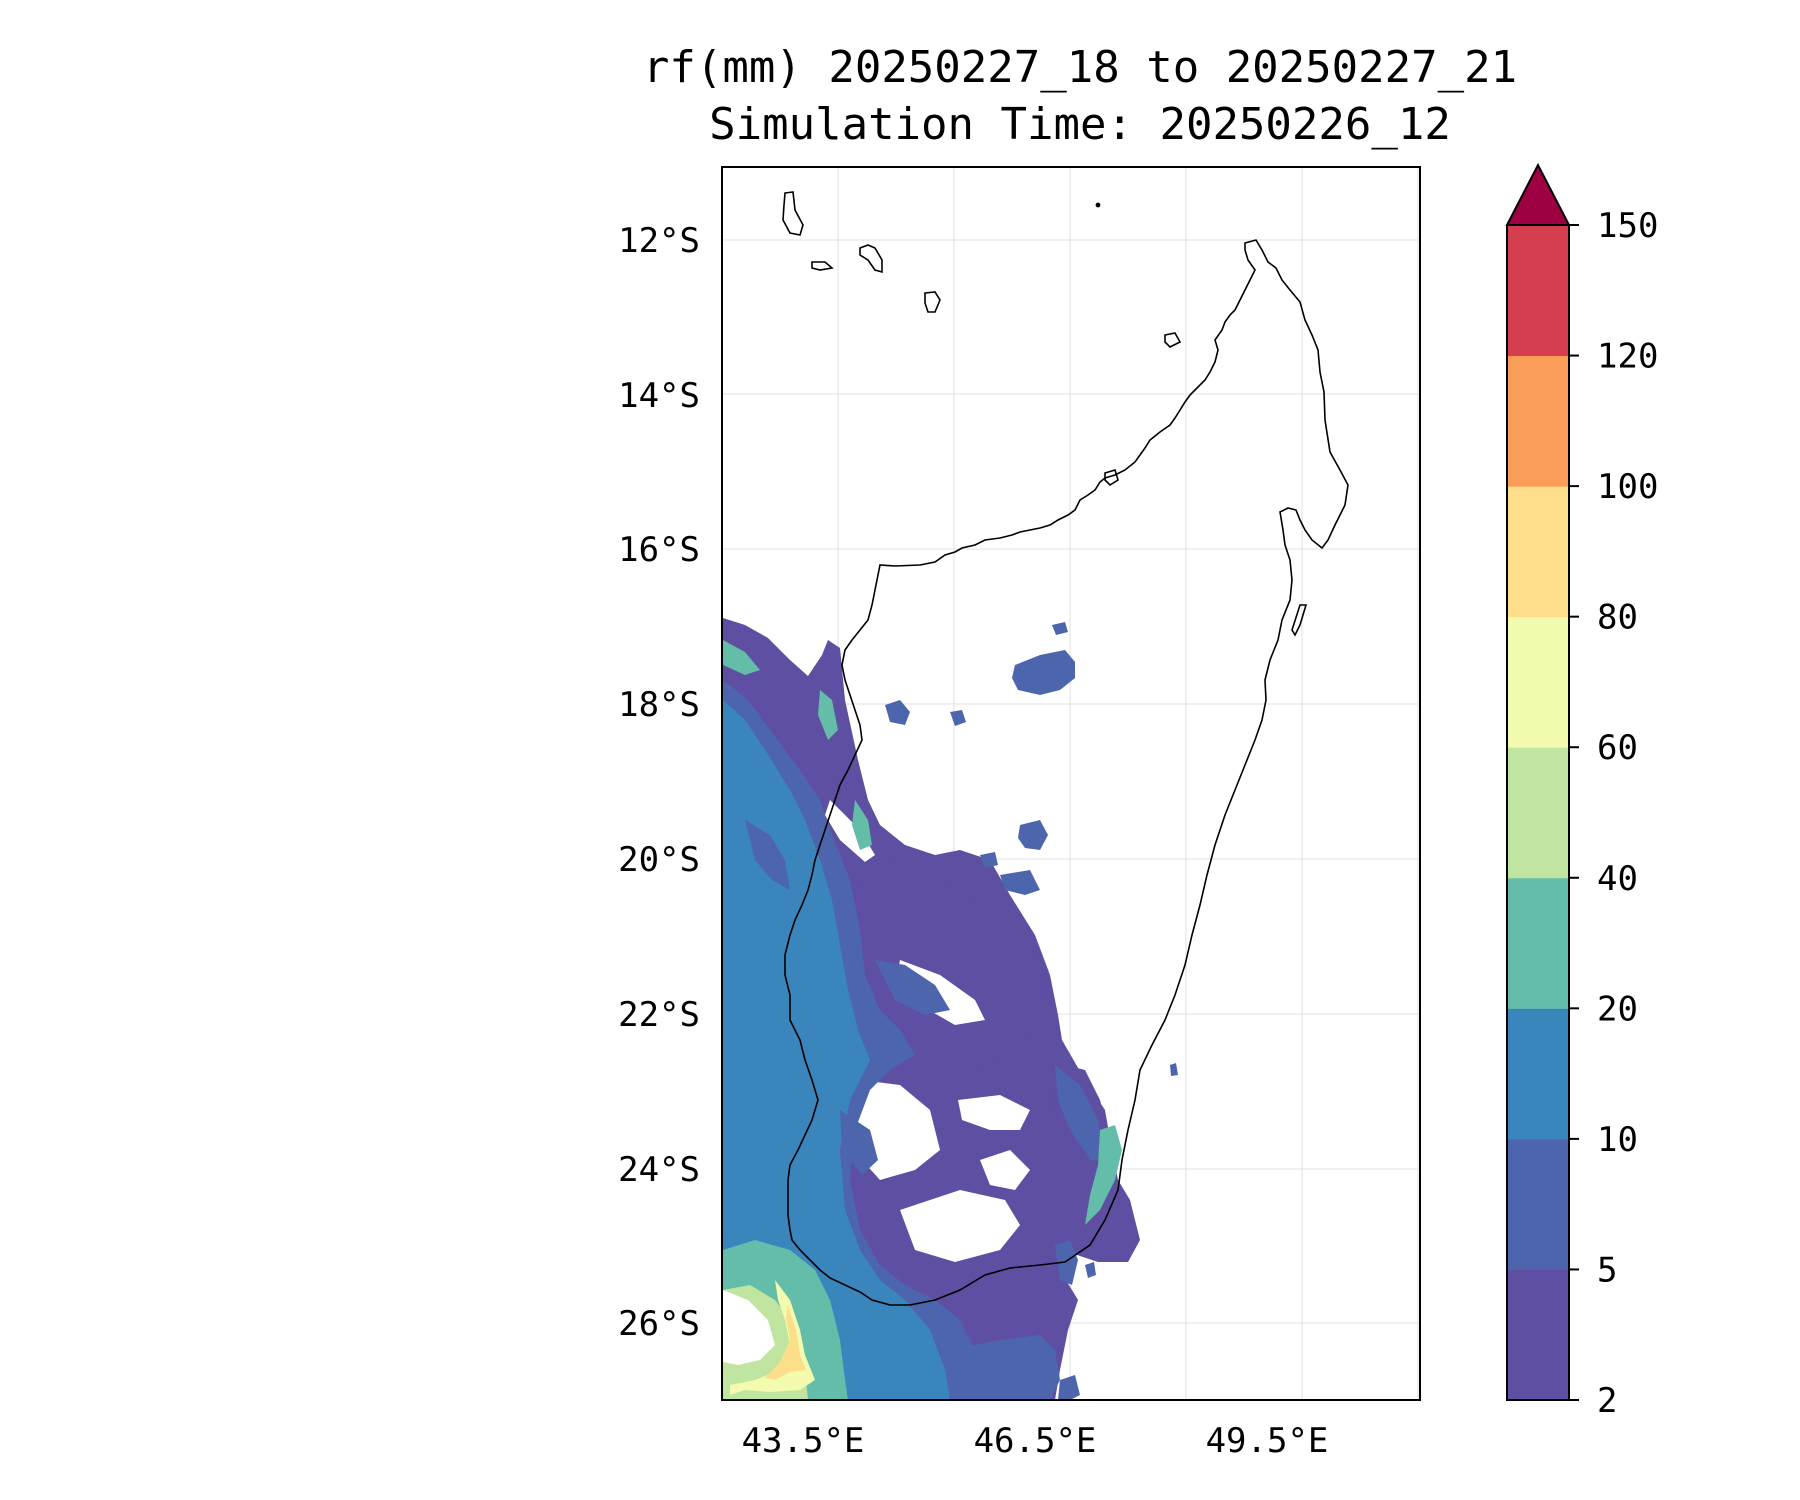  I want to click on lat-tick-label: 16°S, so click(659, 550).